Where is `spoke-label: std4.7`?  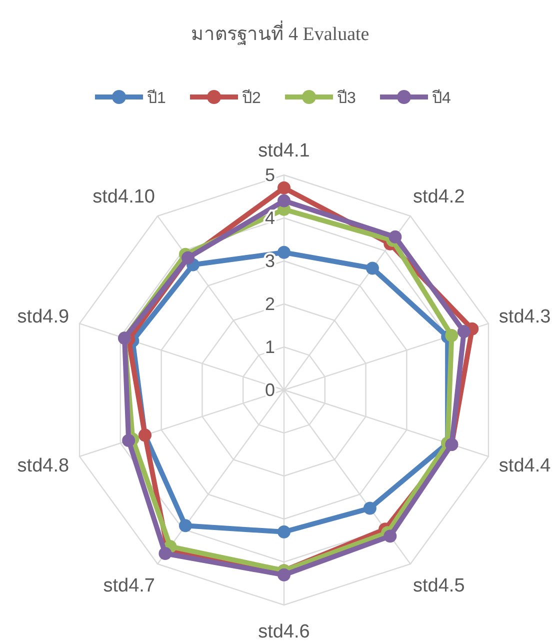 spoke-label: std4.7 is located at coordinates (129, 586).